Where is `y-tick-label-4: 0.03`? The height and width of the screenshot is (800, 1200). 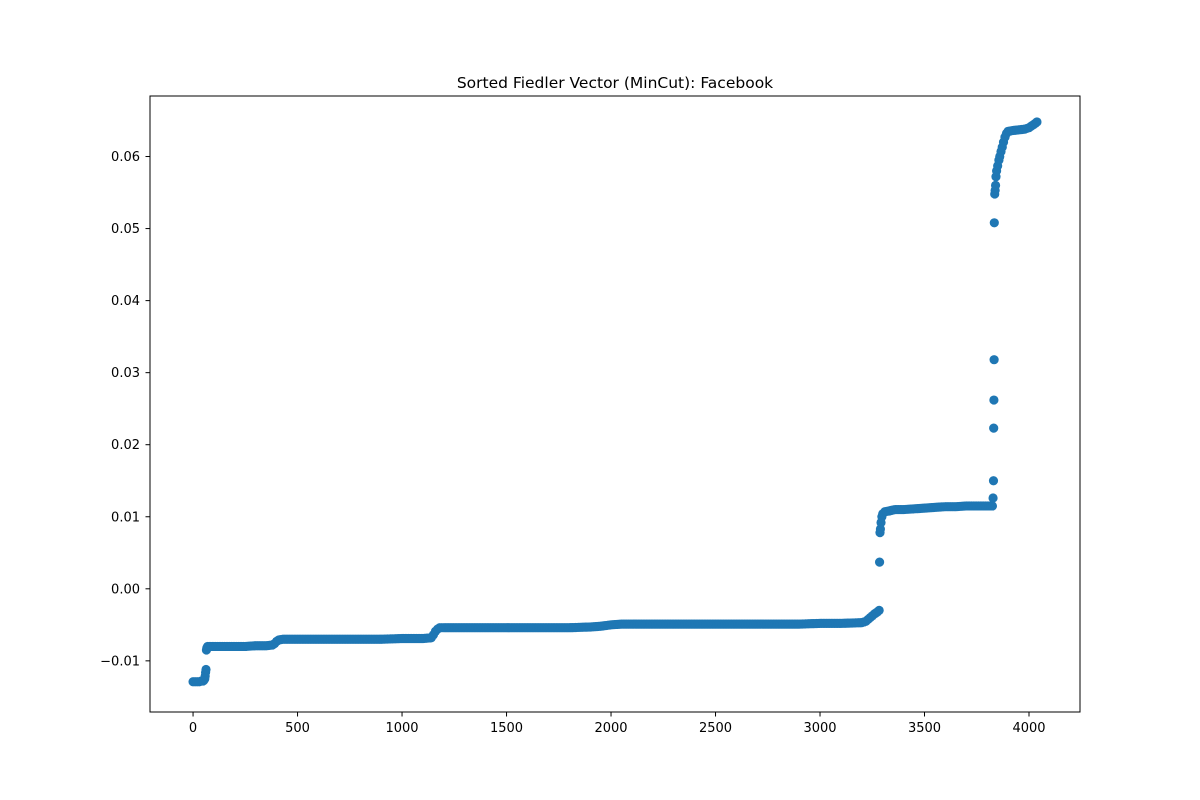
y-tick-label-4: 0.03 is located at coordinates (125, 373).